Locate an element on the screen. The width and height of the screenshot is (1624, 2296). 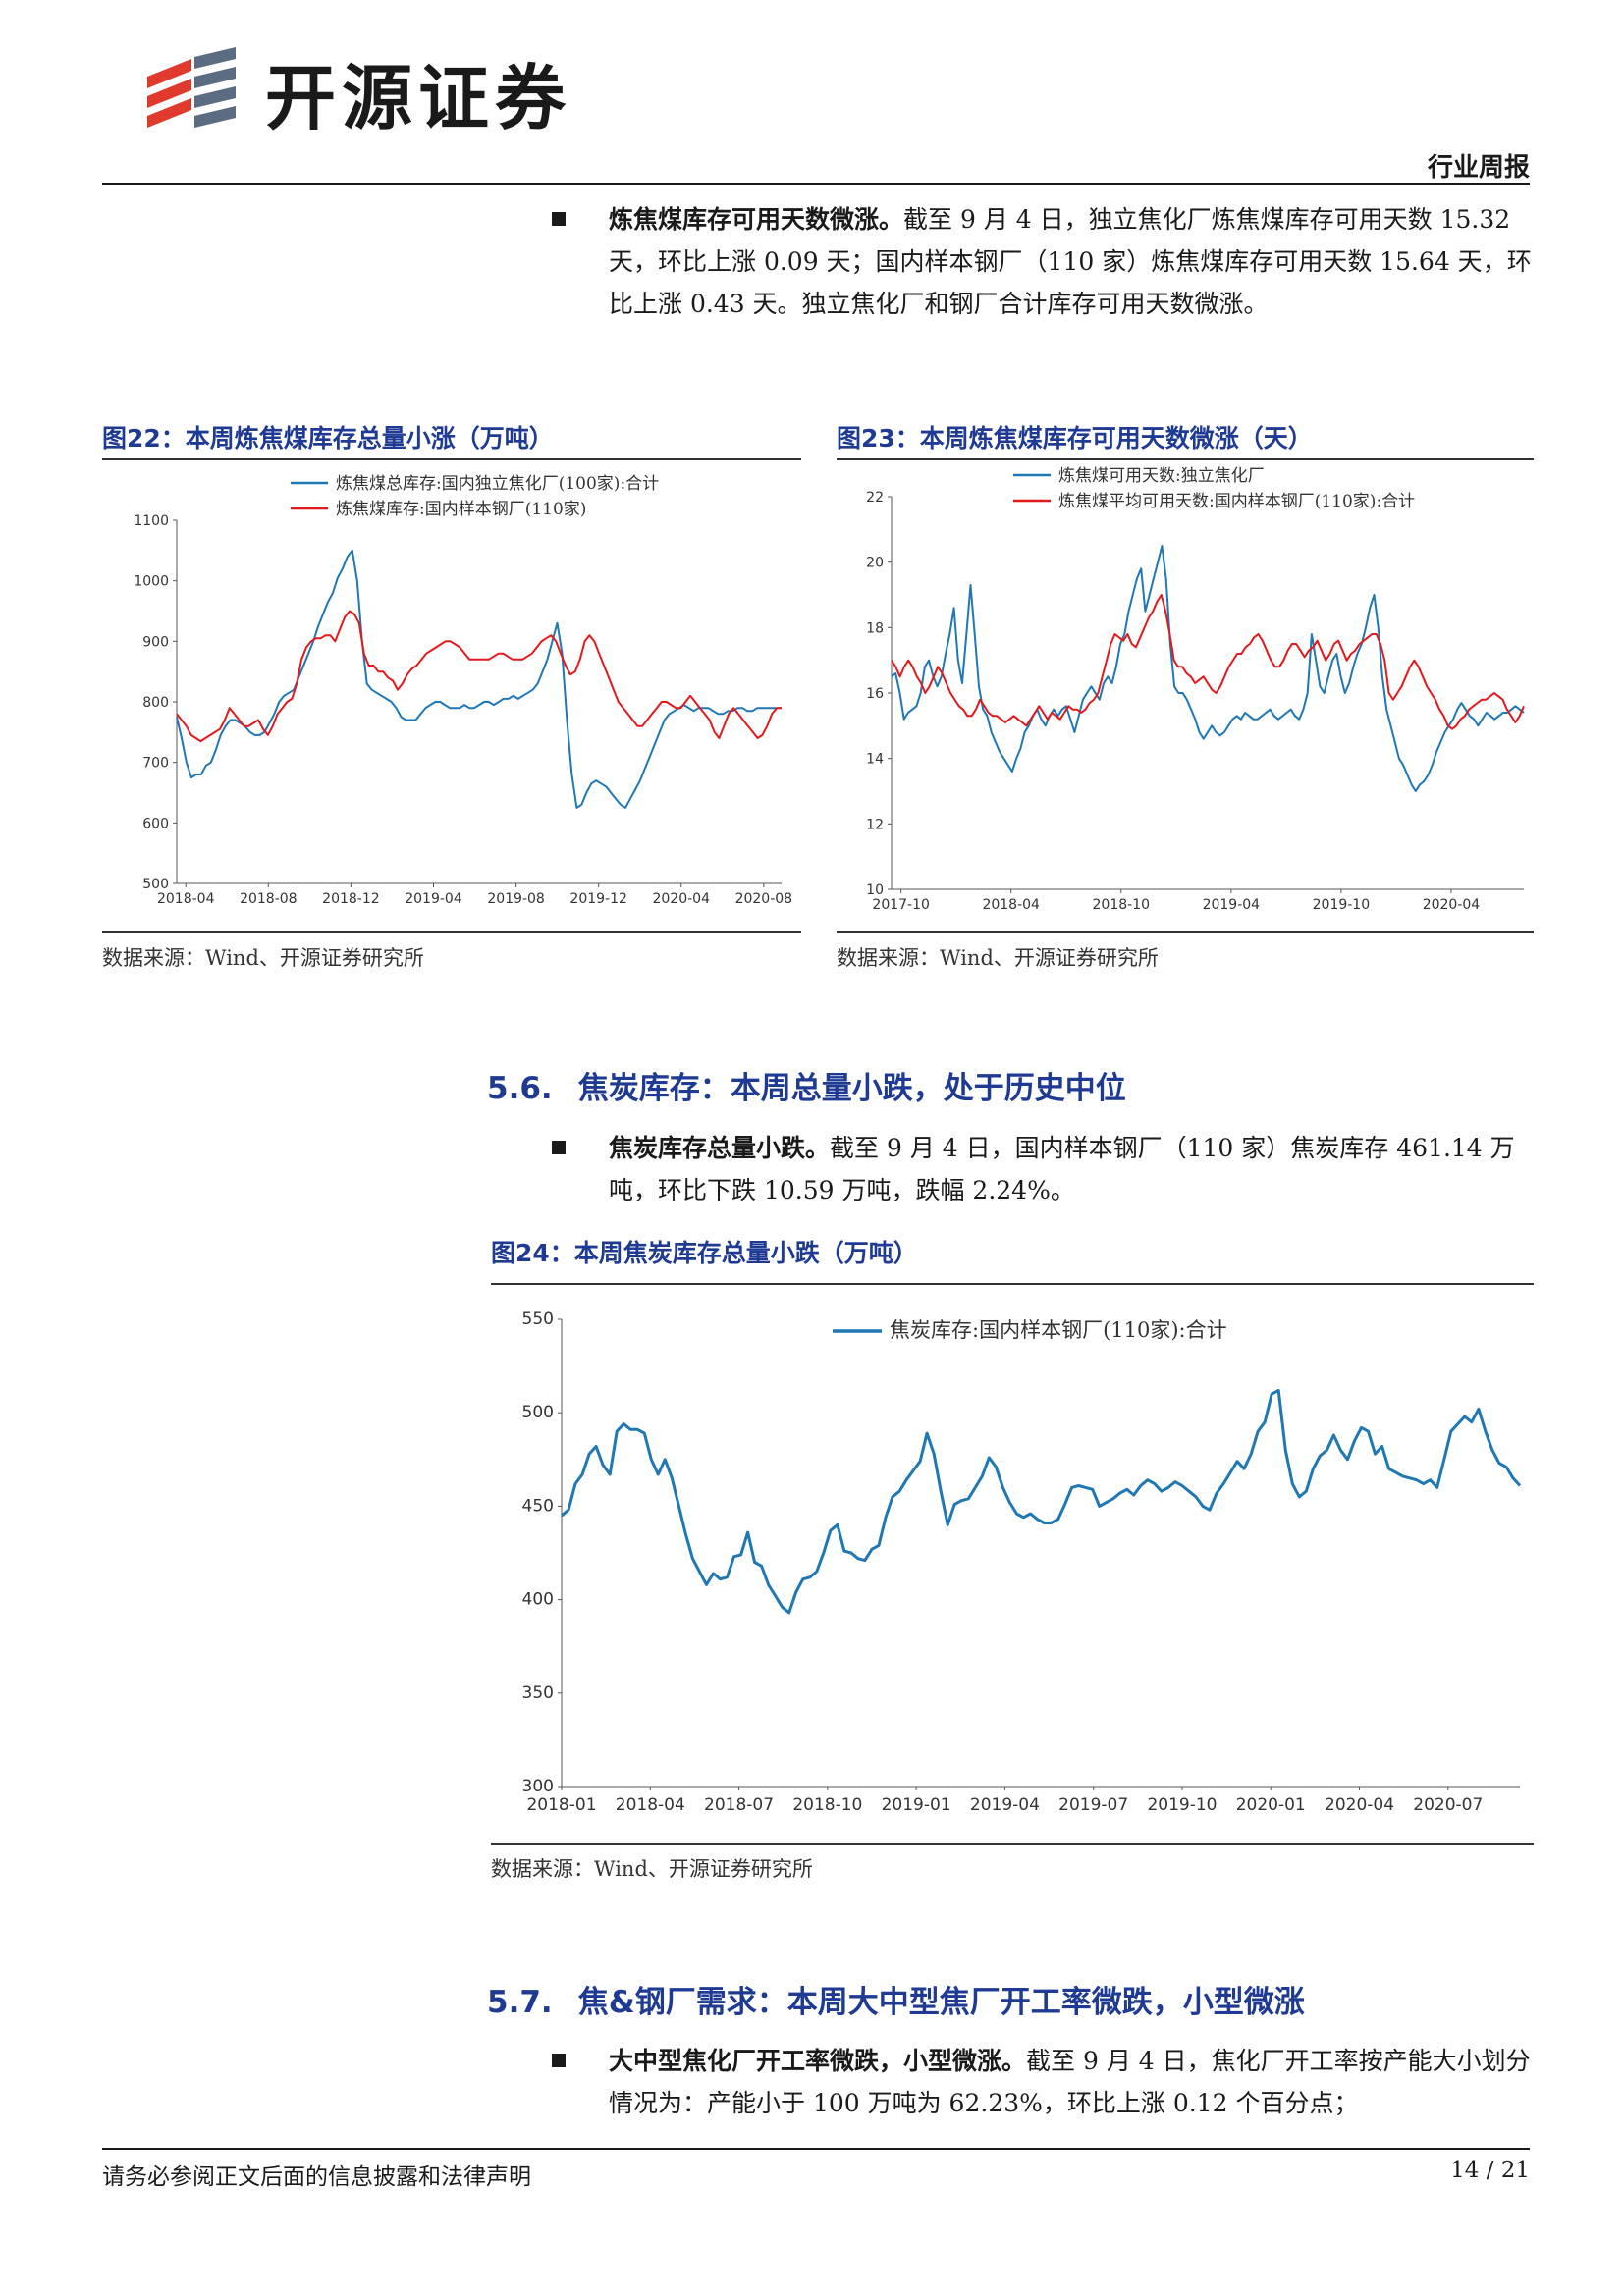
y-tick-label: 550 is located at coordinates (538, 1319).